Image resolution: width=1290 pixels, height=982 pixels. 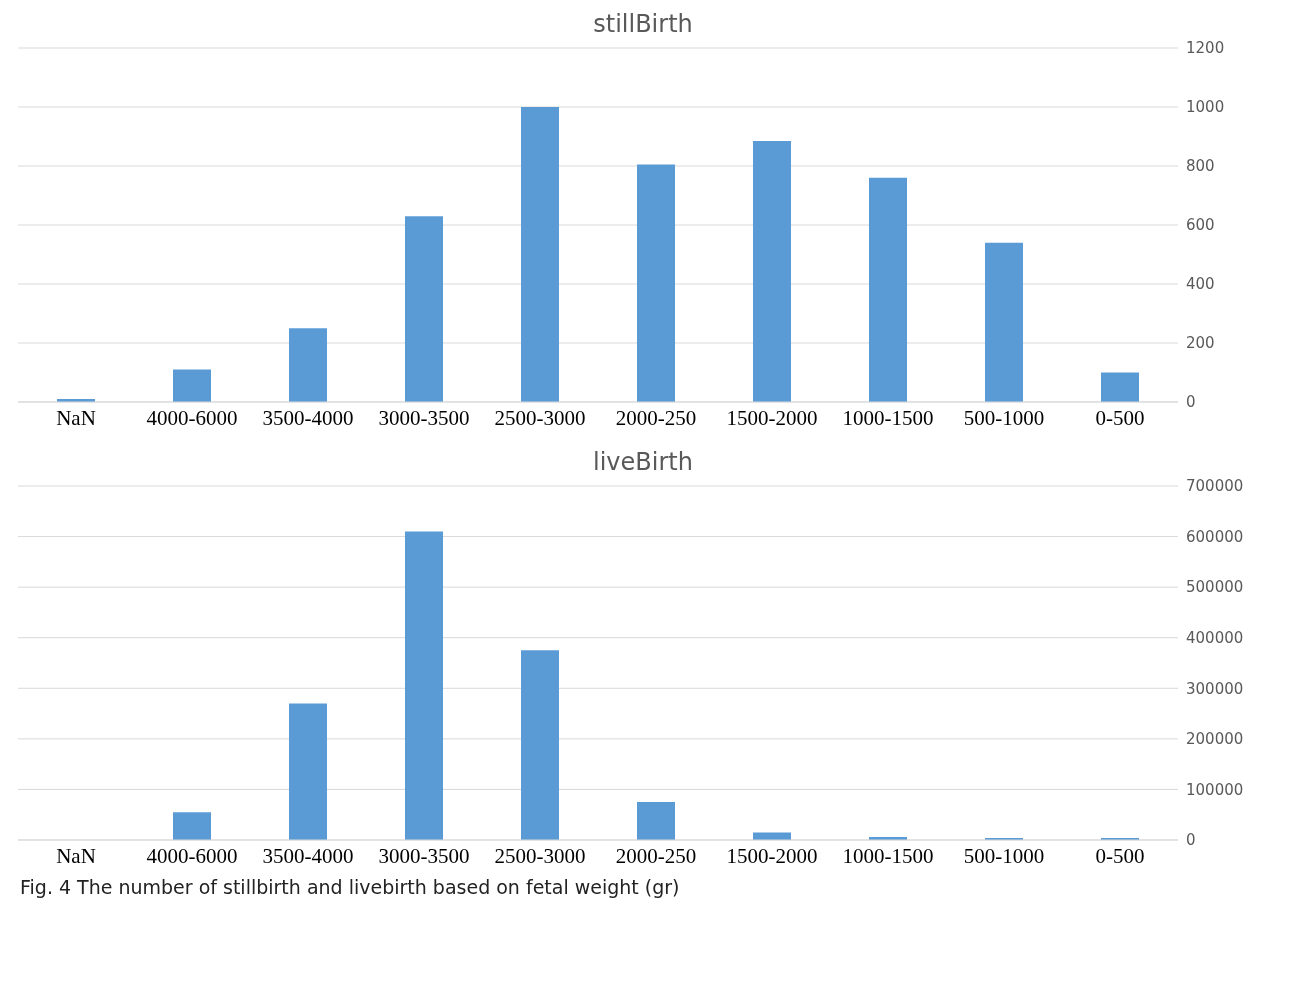 I want to click on y-tick-label: 600000, so click(x=1215, y=536).